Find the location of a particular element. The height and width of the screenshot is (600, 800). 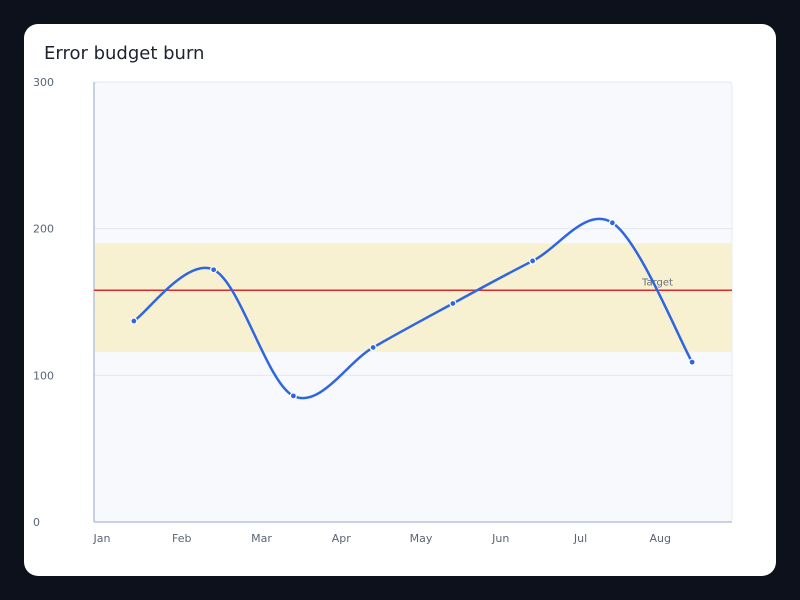

x-tick-label: Aug is located at coordinates (660, 538).